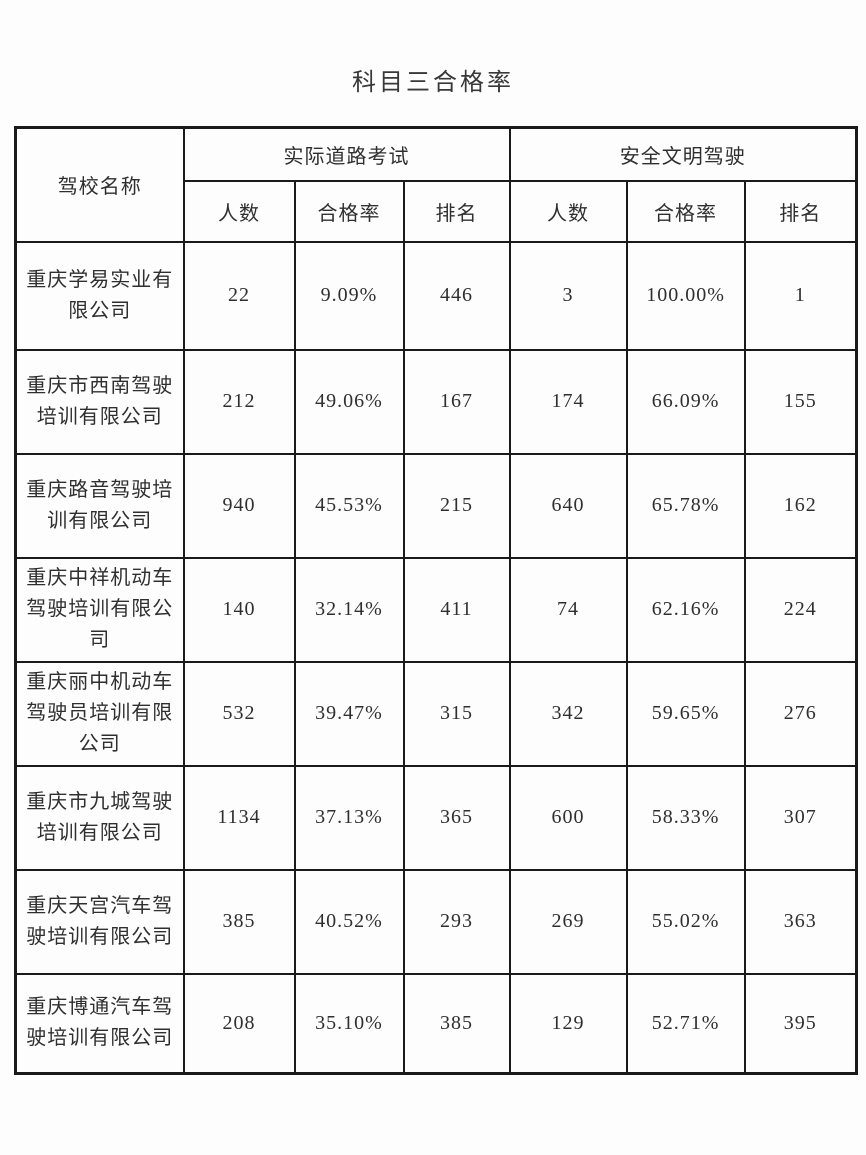 This screenshot has height=1155, width=866. I want to click on safe-rate-cell: 55.02%, so click(685, 921).